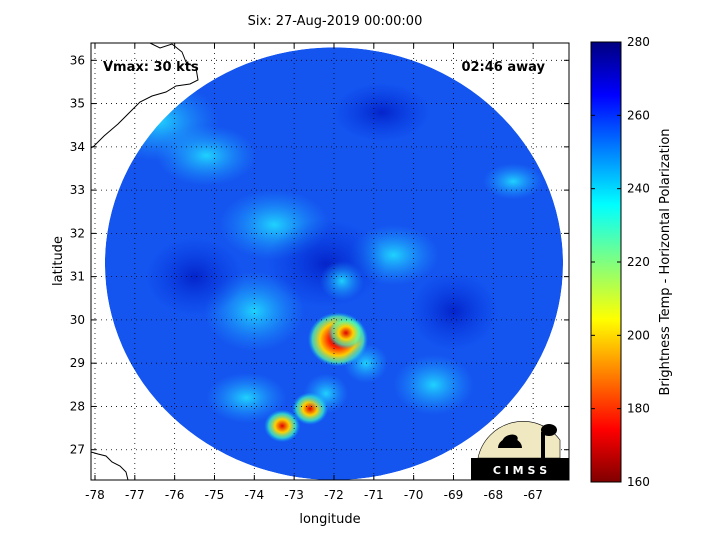  Describe the element at coordinates (58, 261) in the screenshot. I see `y-axis-label: latitude` at that location.